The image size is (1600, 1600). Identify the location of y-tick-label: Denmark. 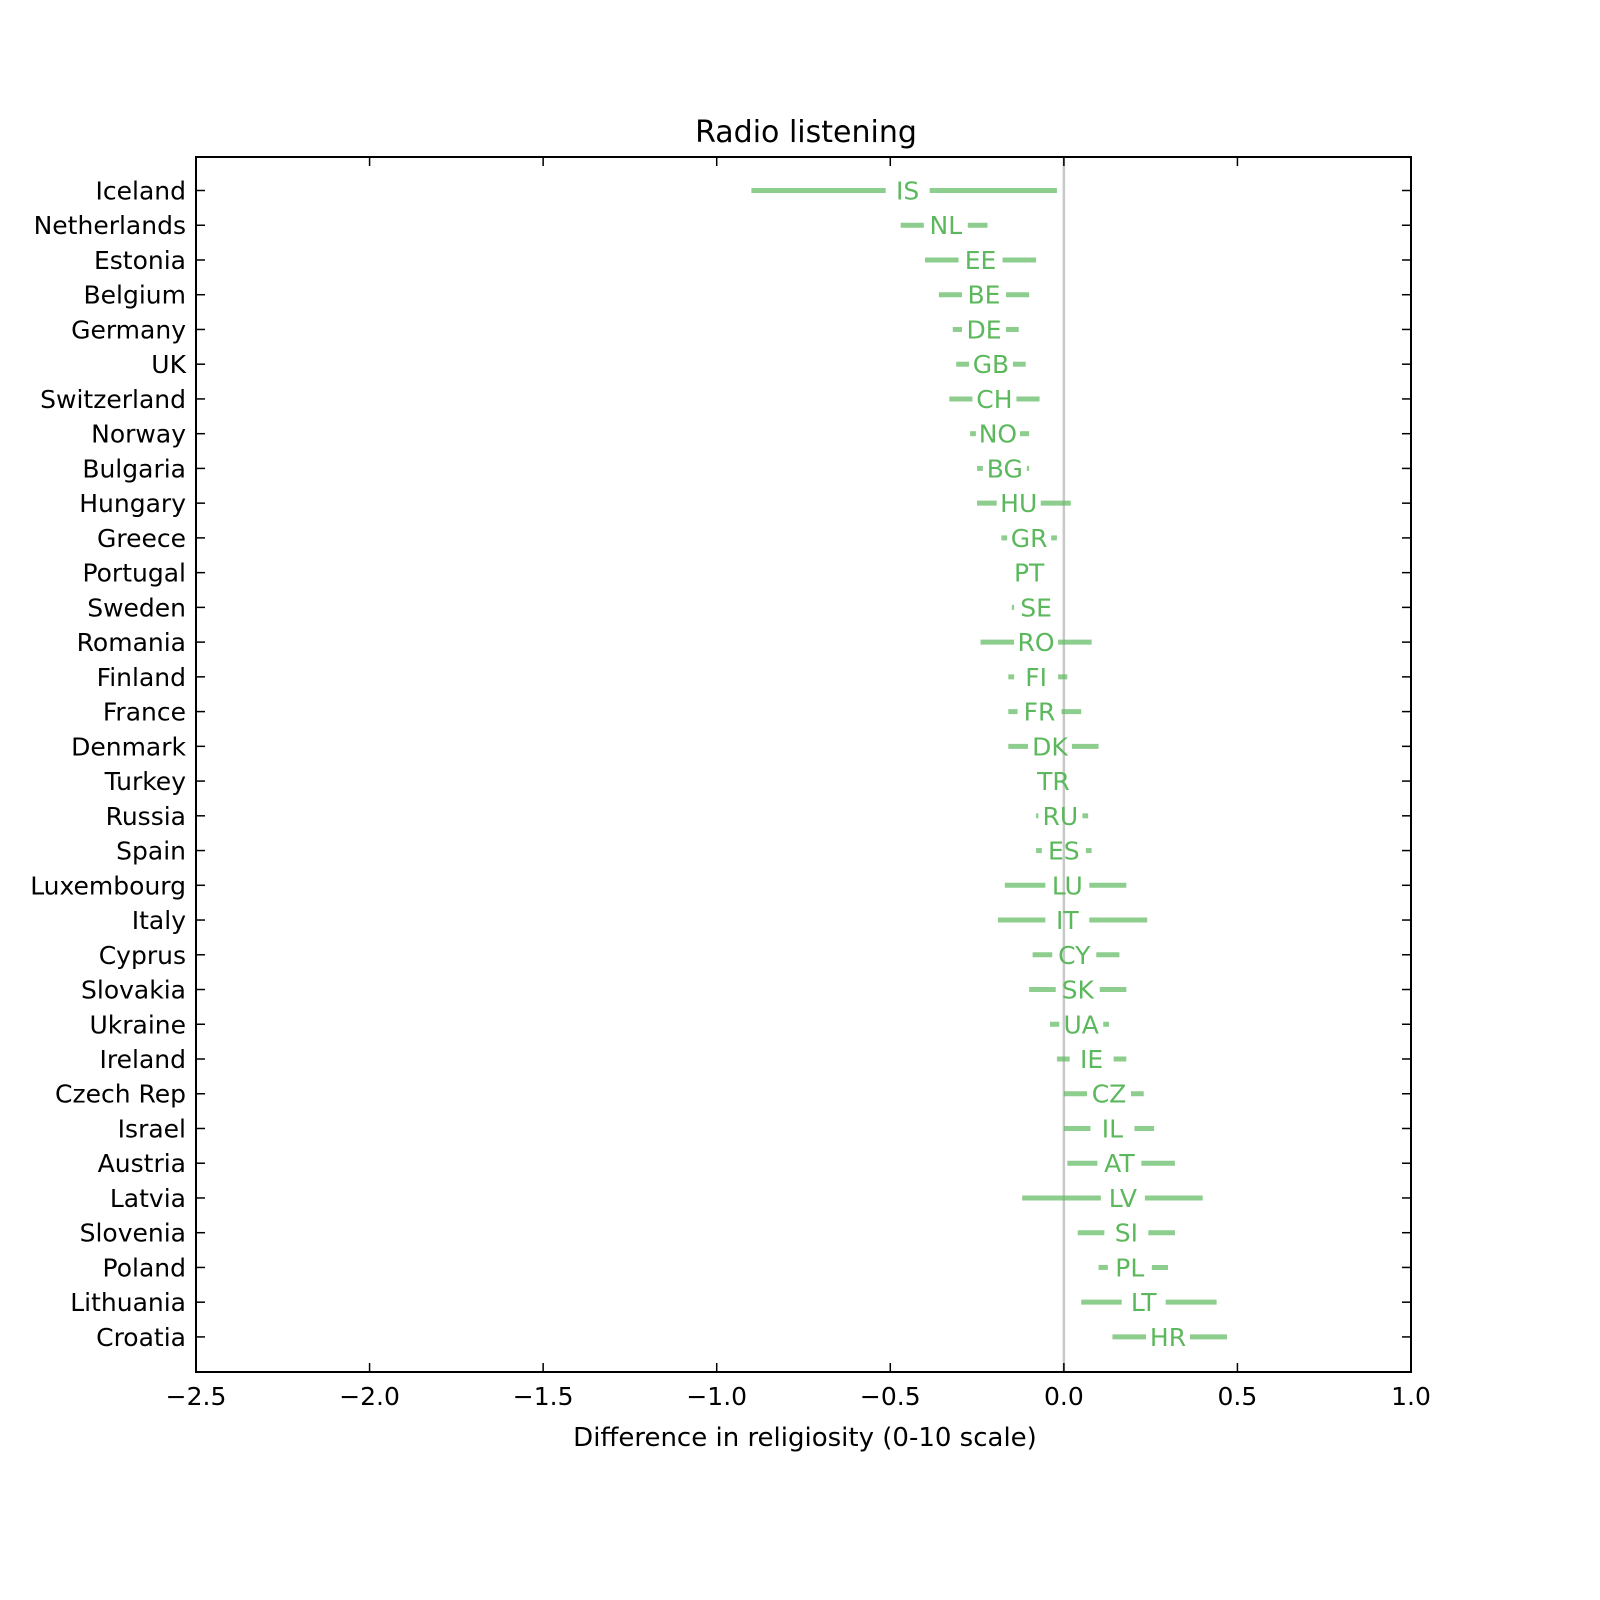
(128, 746).